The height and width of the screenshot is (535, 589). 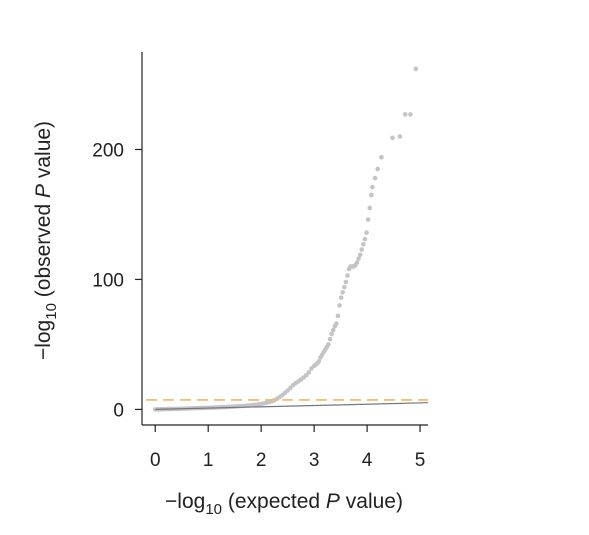 What do you see at coordinates (43, 191) in the screenshot?
I see `y-axis-label-italic: P` at bounding box center [43, 191].